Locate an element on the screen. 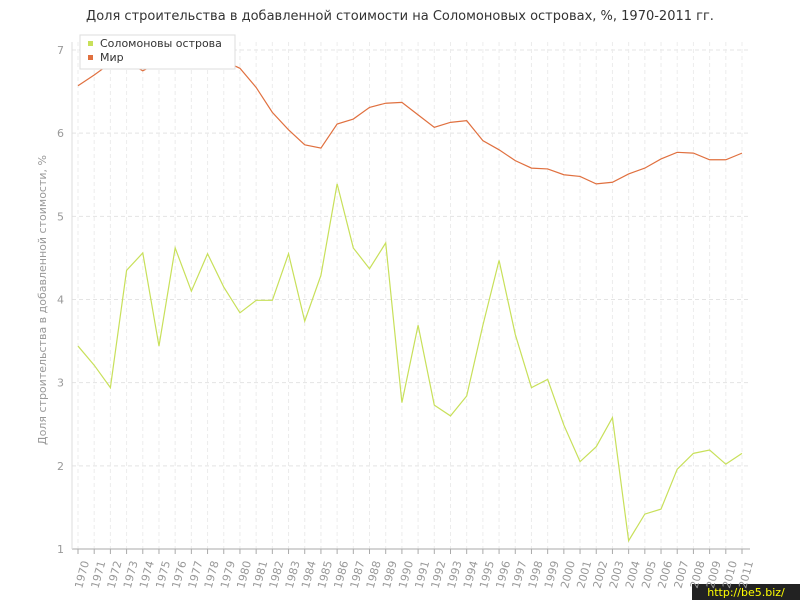  y-tick-label: 1 is located at coordinates (60, 549).